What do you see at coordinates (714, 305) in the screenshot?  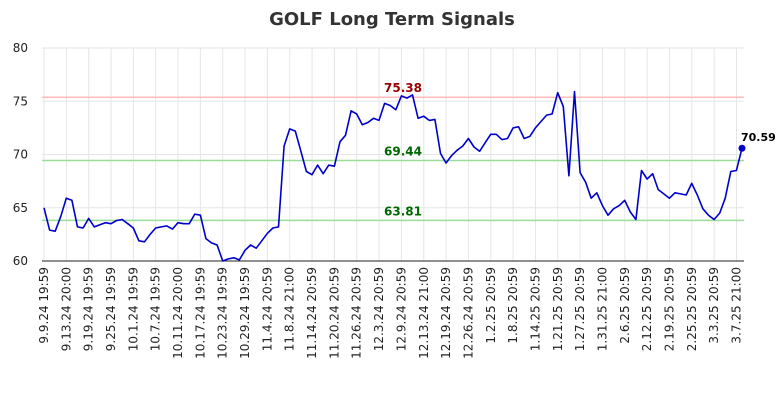 I see `x-tick-label: 3.3.25 20:59` at bounding box center [714, 305].